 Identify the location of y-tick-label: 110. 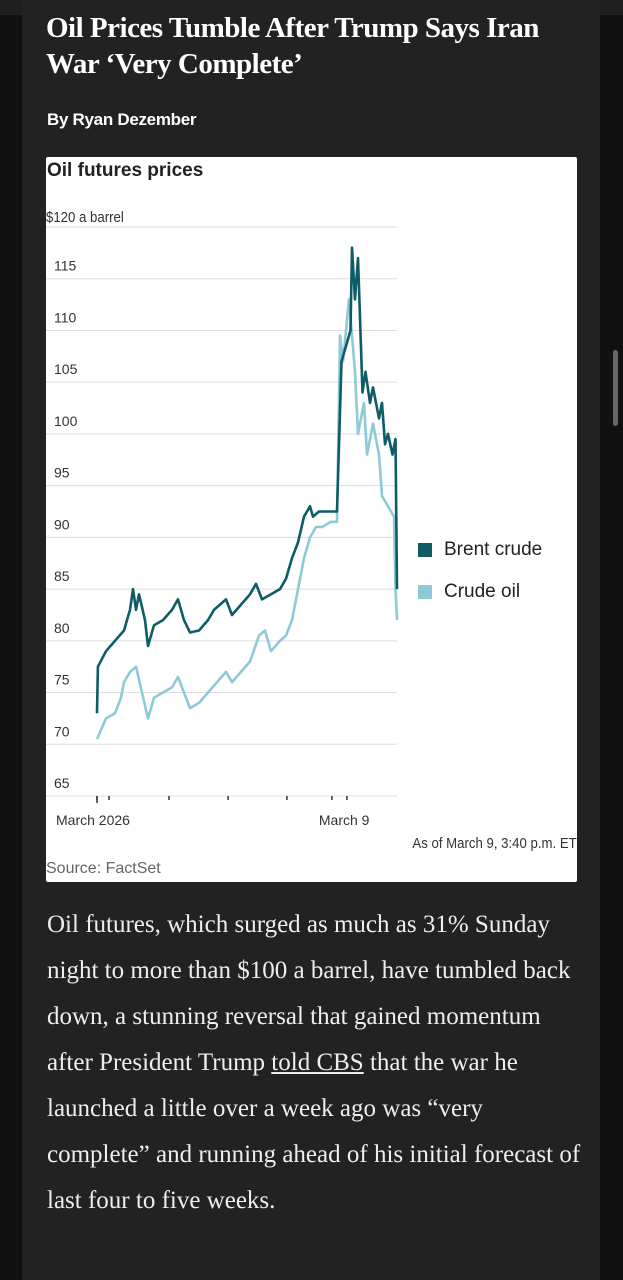
(65, 317).